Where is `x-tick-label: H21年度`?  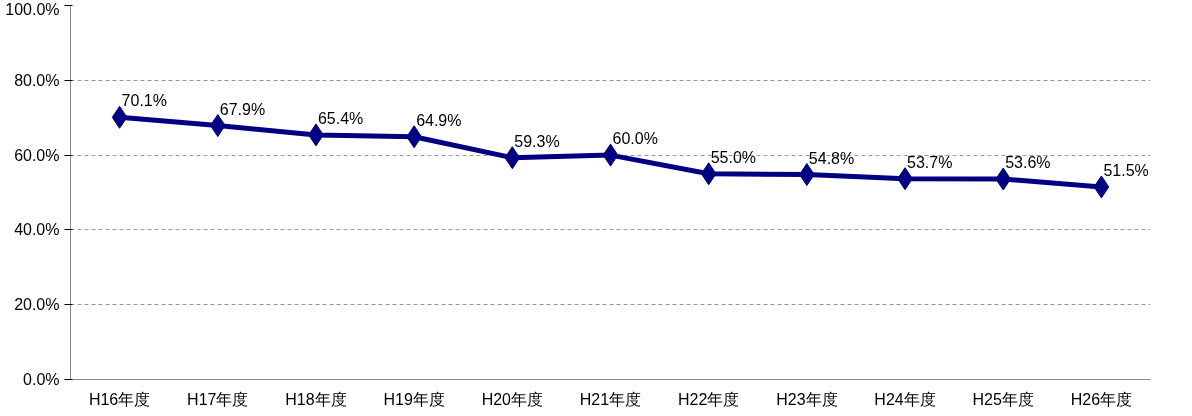
x-tick-label: H21年度 is located at coordinates (610, 399).